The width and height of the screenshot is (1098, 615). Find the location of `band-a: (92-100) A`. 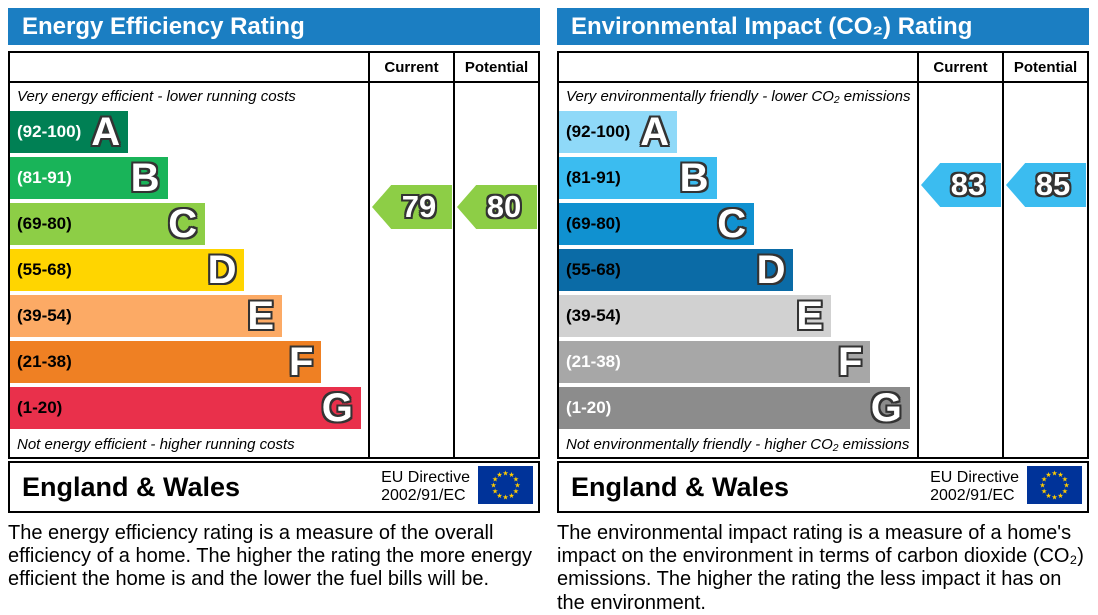

band-a: (92-100) A is located at coordinates (618, 132).